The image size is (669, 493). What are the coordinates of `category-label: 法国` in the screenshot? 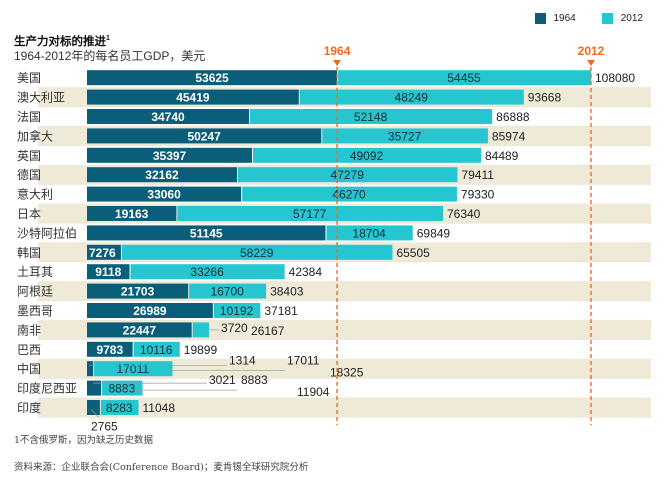 It's located at (29, 117).